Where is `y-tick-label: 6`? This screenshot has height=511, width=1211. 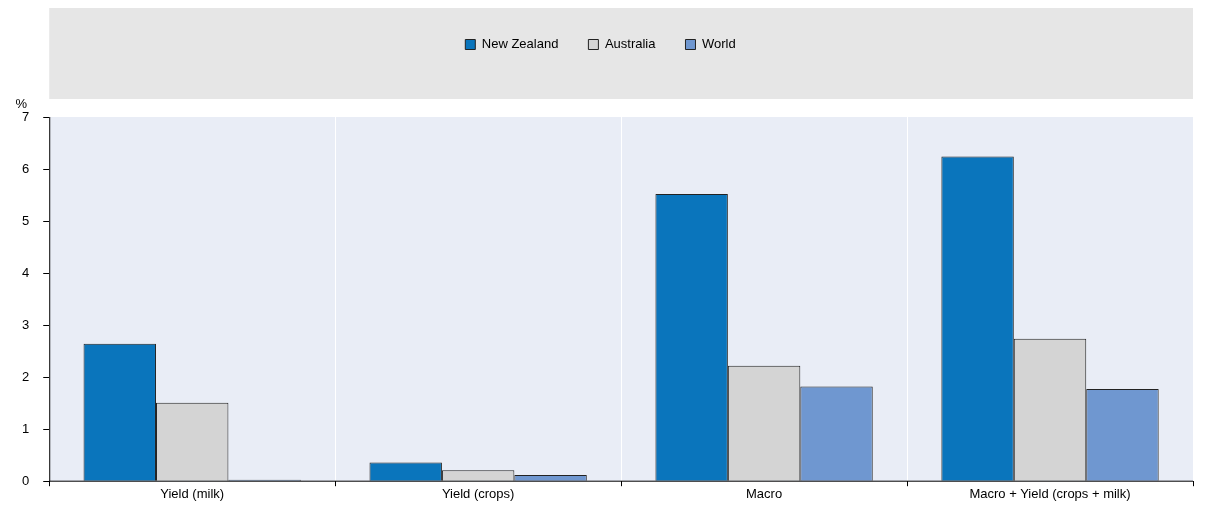
y-tick-label: 6 is located at coordinates (26, 168).